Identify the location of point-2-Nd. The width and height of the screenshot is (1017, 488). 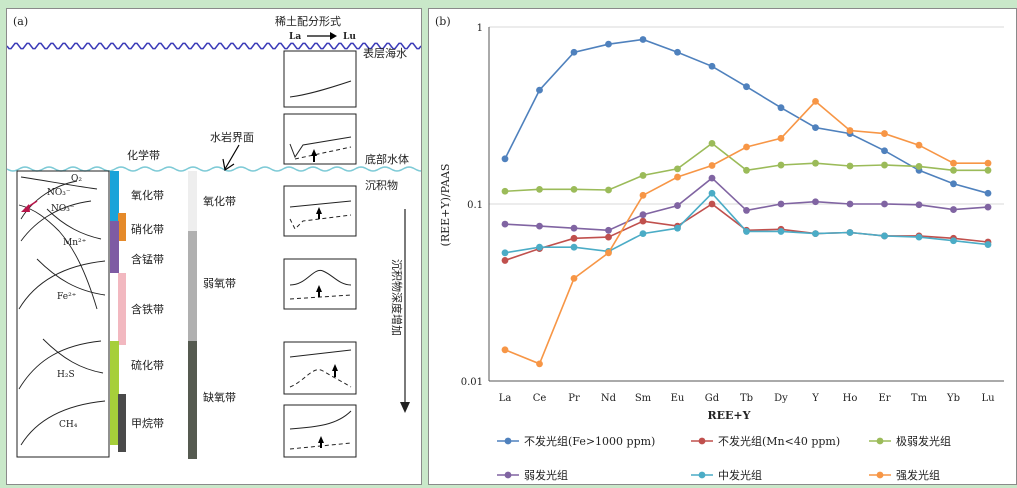
(608, 190).